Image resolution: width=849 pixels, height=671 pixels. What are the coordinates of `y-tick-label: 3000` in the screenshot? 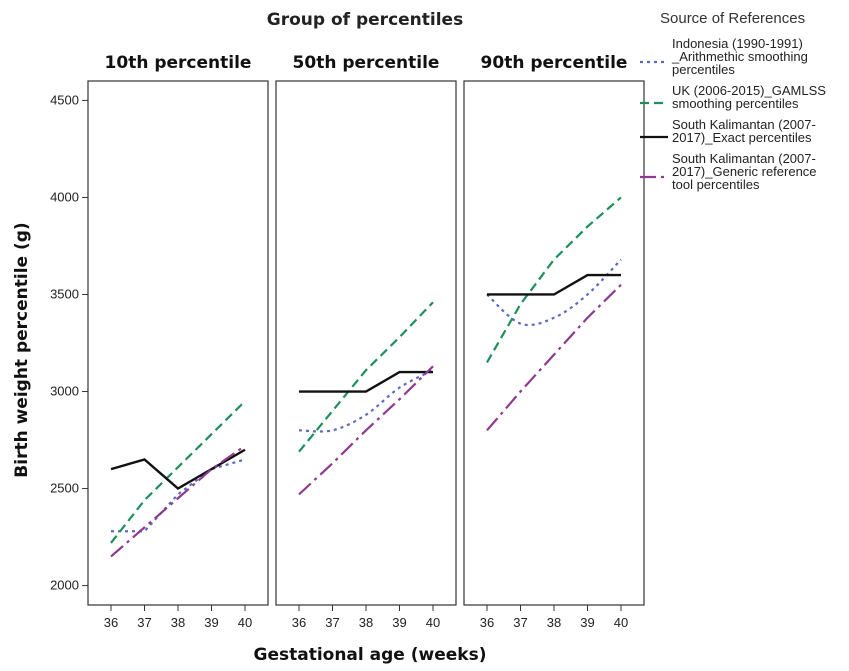 It's located at (64, 391).